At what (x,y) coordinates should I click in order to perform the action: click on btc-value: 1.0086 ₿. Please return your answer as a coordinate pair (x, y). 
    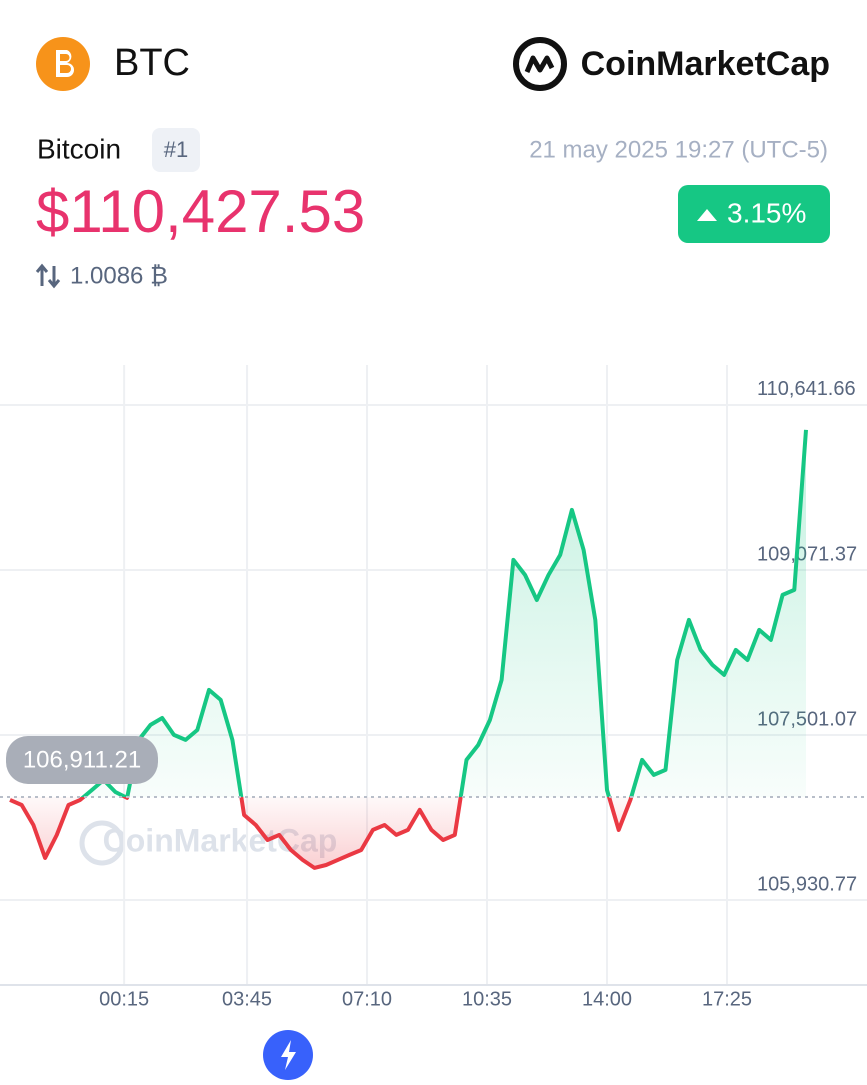
    Looking at the image, I should click on (119, 275).